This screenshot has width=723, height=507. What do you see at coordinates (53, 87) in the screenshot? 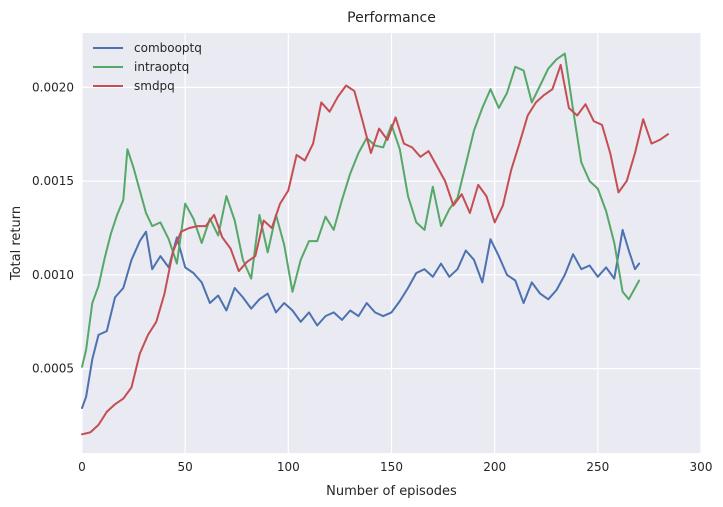
I see `y-tick-label: 0.0020` at bounding box center [53, 87].